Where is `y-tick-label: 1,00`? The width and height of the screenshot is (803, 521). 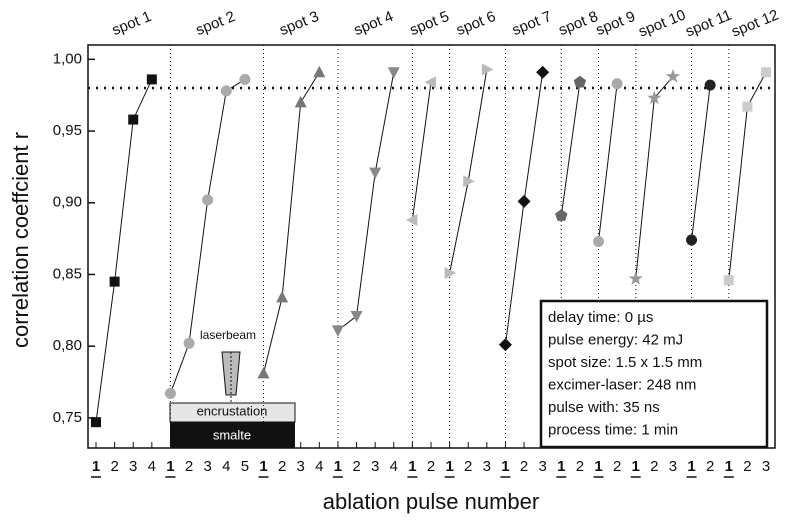 y-tick-label: 1,00 is located at coordinates (67, 58).